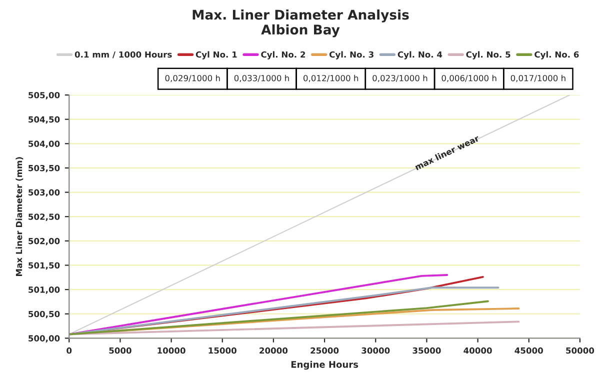 This screenshot has height=380, width=601. Describe the element at coordinates (44, 144) in the screenshot. I see `y-tick-label: 504,00` at that location.